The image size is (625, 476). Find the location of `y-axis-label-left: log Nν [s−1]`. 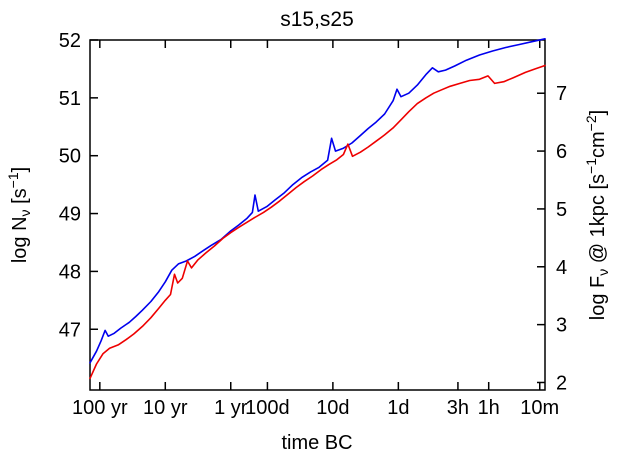

y-axis-label-left: log Nν [s−1] is located at coordinates (19, 215).